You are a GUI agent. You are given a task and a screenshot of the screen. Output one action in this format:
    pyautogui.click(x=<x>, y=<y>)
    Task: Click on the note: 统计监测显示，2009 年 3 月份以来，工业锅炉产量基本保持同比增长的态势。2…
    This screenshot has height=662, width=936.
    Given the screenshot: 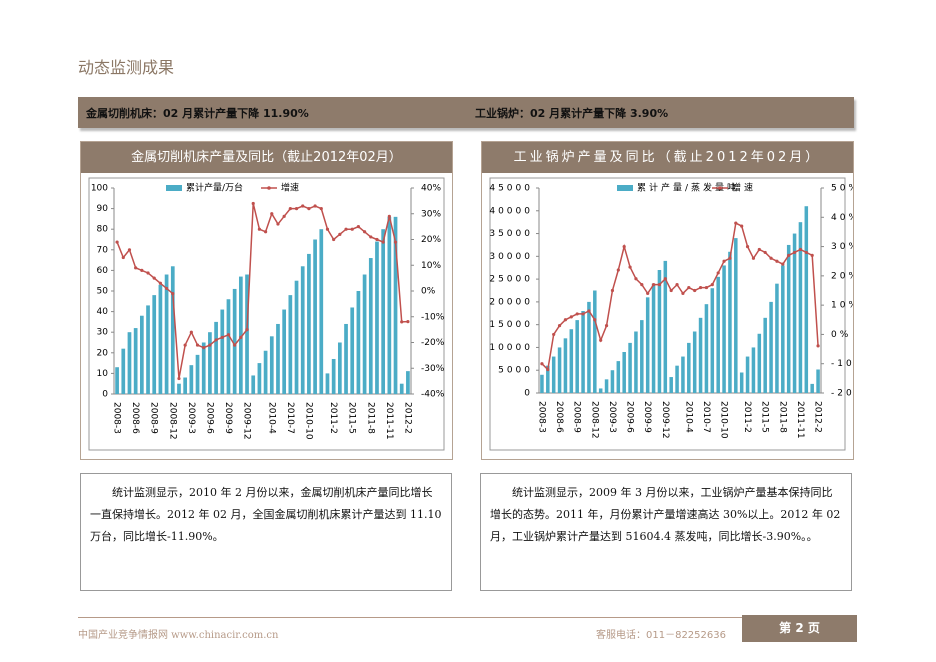 What is the action you would take?
    pyautogui.click(x=666, y=532)
    